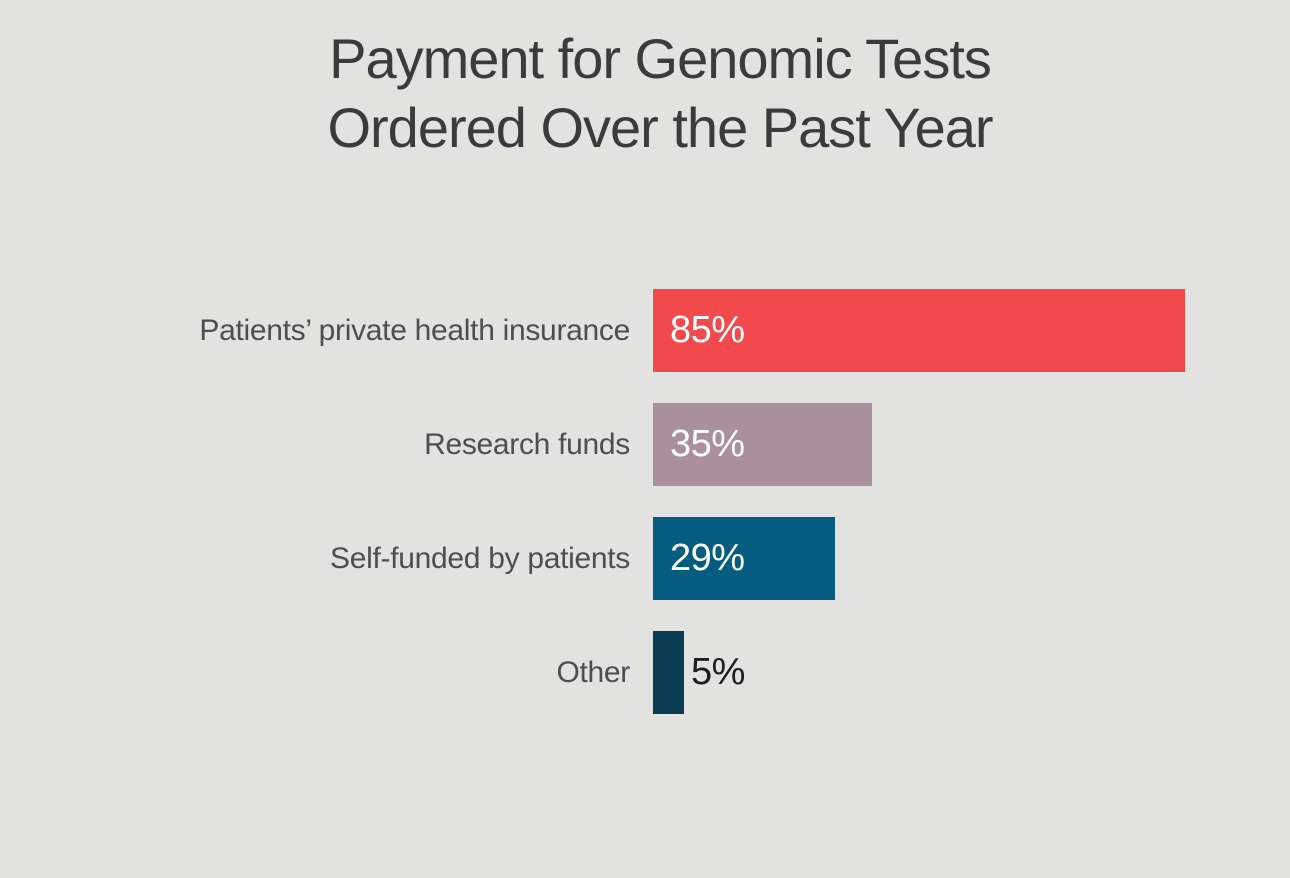  What do you see at coordinates (660, 58) in the screenshot?
I see `chart-title-line1: Payment for Genomic Tests` at bounding box center [660, 58].